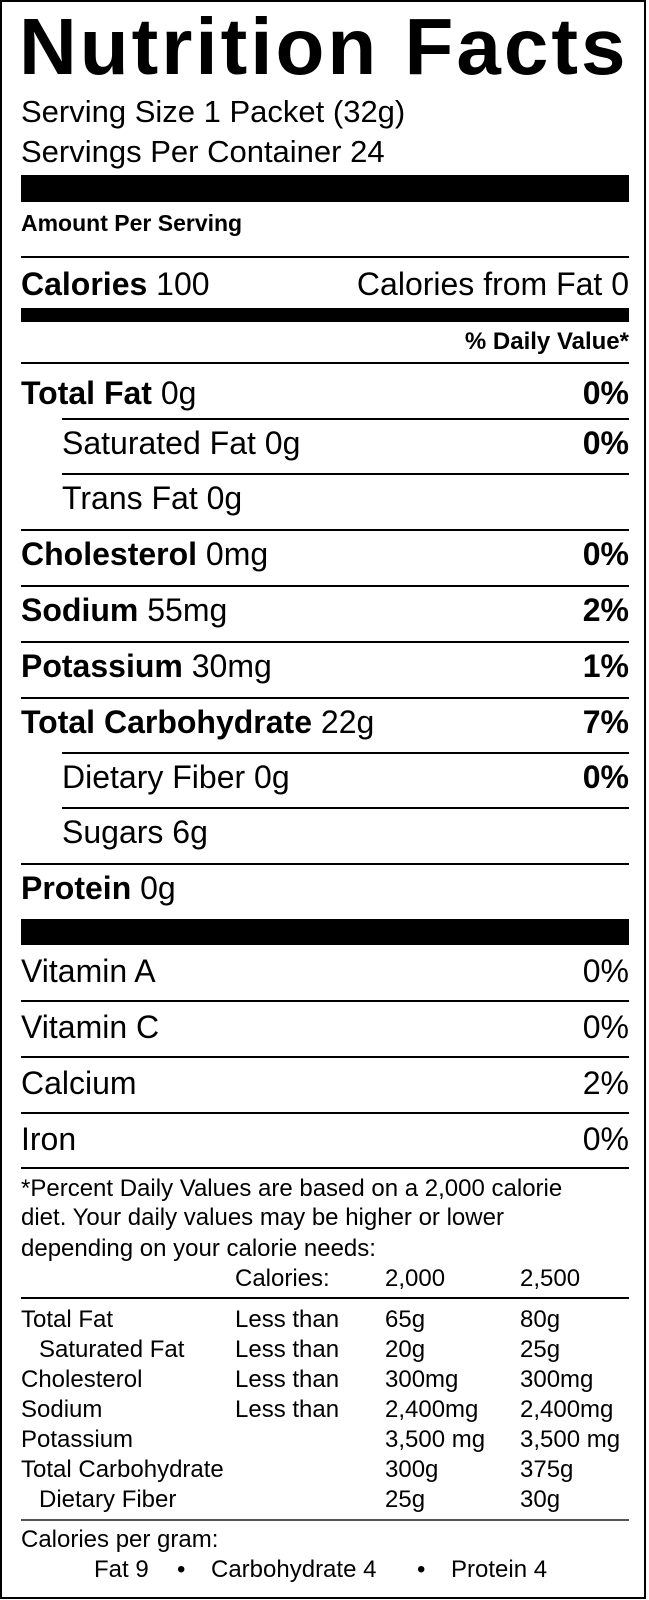  What do you see at coordinates (325, 1140) in the screenshot?
I see `vitamin-row-iron: Iron 0%` at bounding box center [325, 1140].